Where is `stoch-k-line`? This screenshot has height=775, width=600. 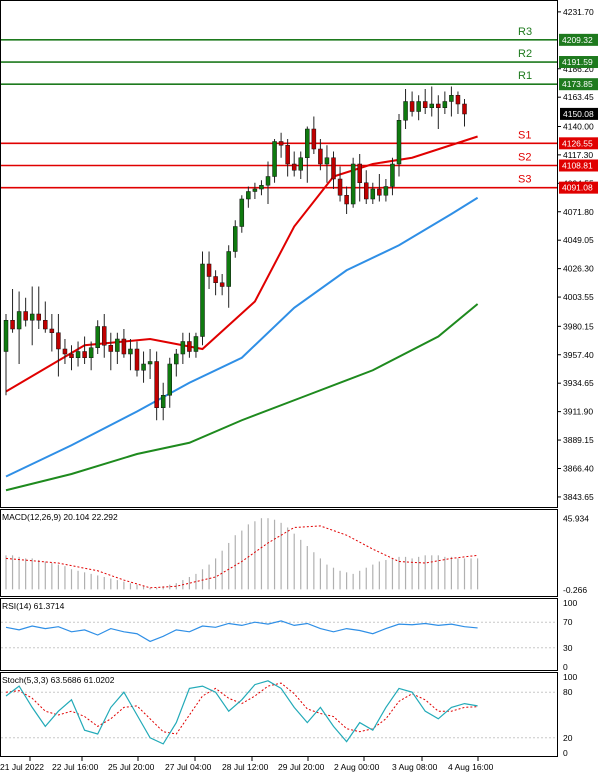 stoch-k-line is located at coordinates (241, 712).